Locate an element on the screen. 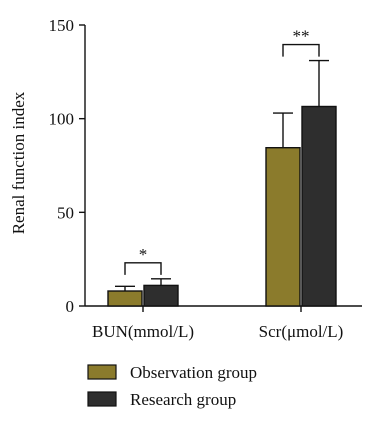 This screenshot has width=366, height=424. x-tick-label-1: Scr(μmol/L) is located at coordinates (301, 331).